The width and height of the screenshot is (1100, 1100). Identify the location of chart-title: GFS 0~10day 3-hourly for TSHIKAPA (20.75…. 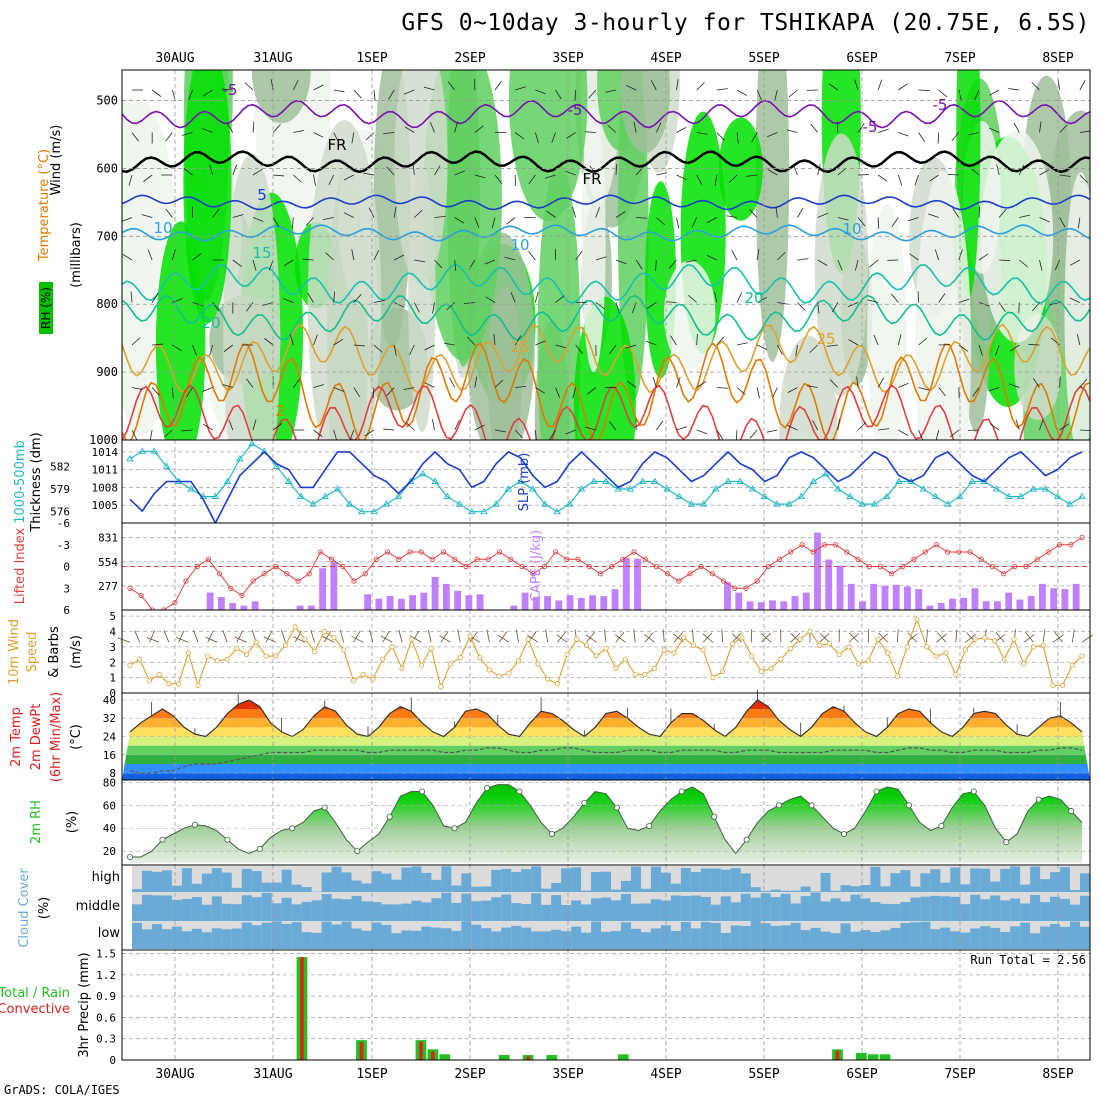
(745, 23).